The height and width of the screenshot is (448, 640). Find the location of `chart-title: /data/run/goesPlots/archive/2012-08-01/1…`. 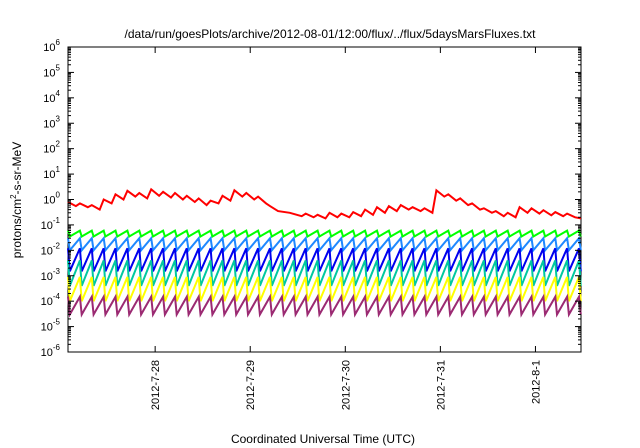

chart-title: /data/run/goesPlots/archive/2012-08-01/1… is located at coordinates (331, 34).